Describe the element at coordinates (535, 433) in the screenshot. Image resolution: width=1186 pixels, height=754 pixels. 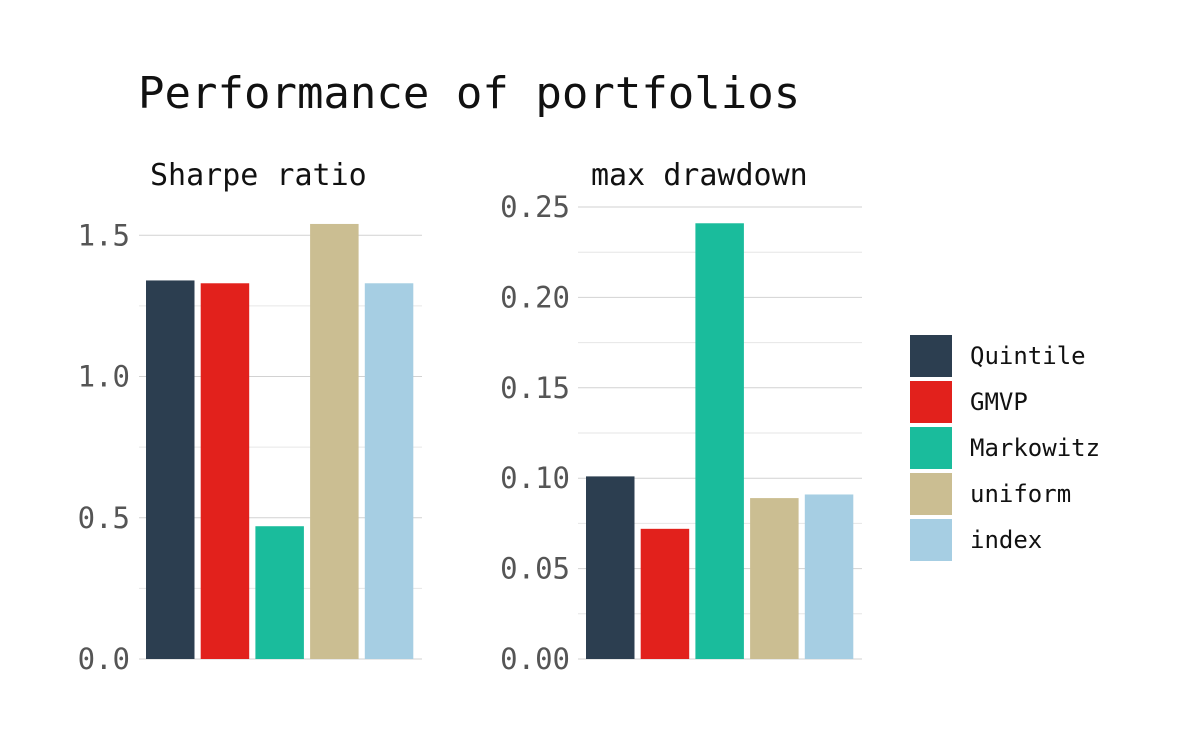
I see `drawdown-y-axis: 0.00 0.05 0.10 0.15 0.20 0.25` at that location.